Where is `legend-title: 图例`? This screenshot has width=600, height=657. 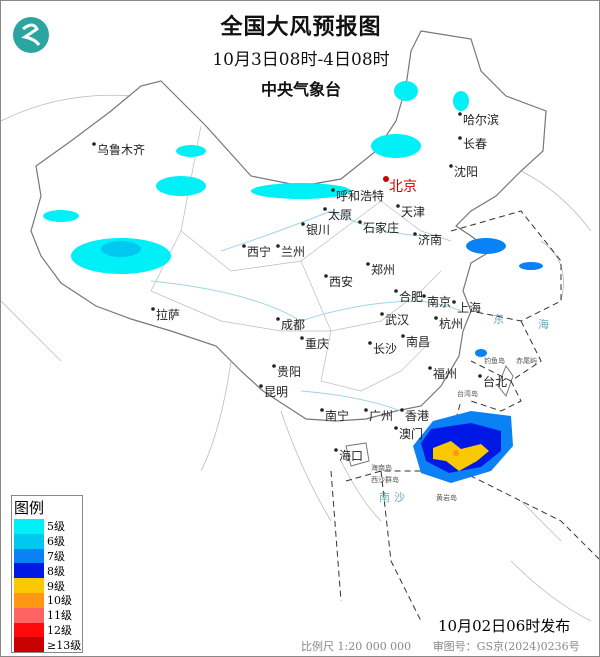 legend-title: 图例 is located at coordinates (29, 508).